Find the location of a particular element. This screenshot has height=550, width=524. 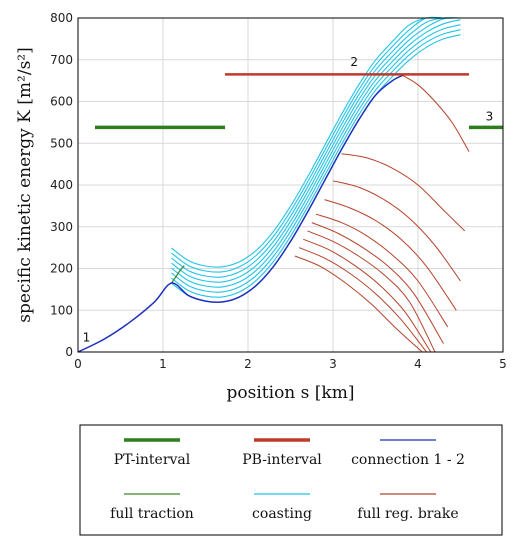

legend-label: coasting is located at coordinates (282, 514).